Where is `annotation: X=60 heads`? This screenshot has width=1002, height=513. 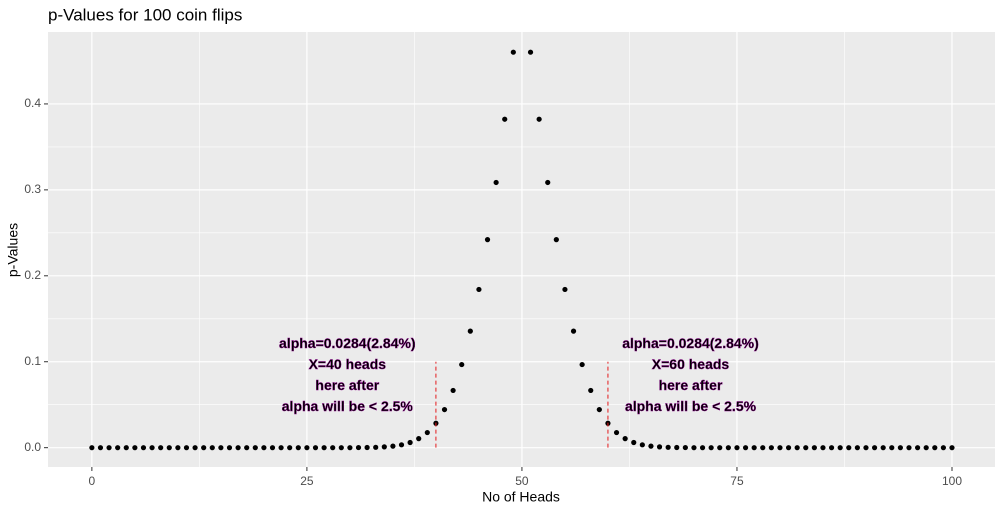
annotation: X=60 heads is located at coordinates (691, 364).